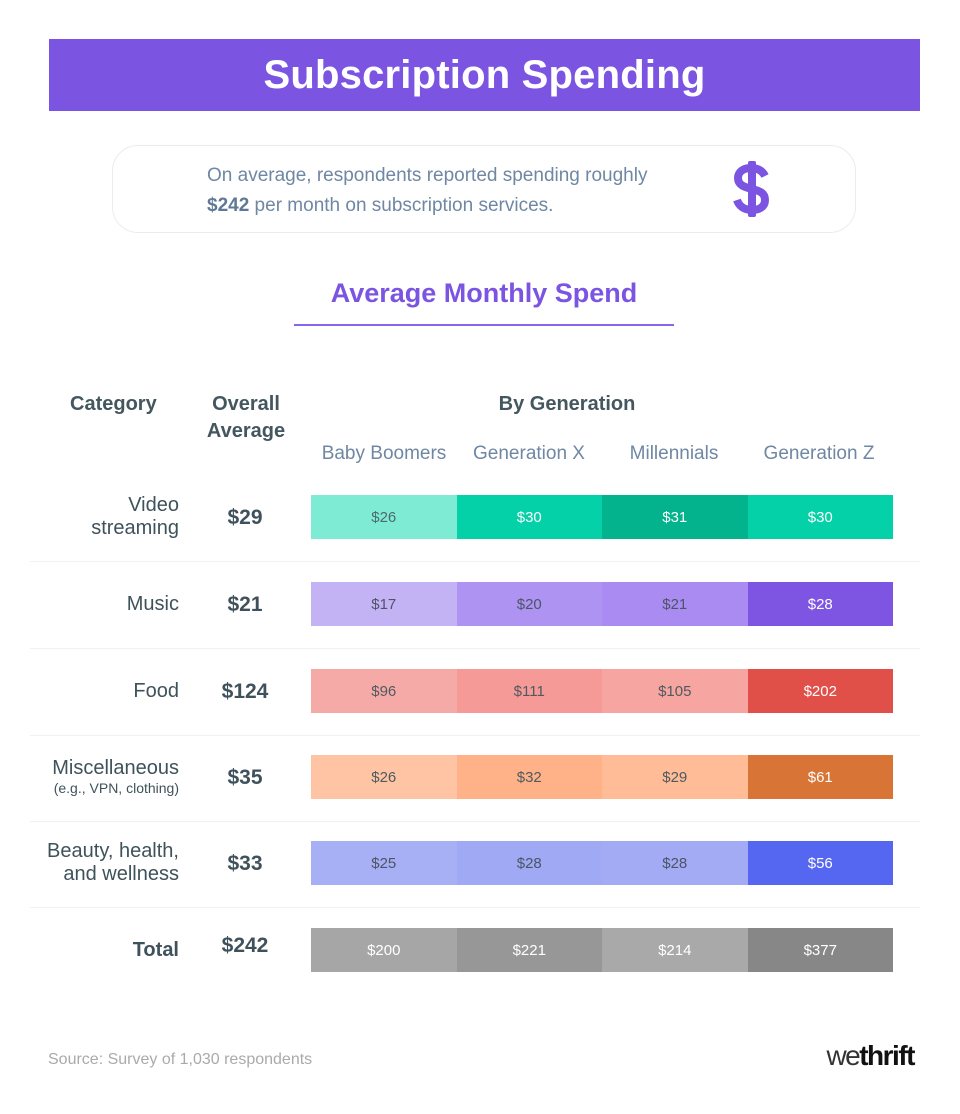 The image size is (960, 1114). What do you see at coordinates (529, 691) in the screenshot?
I see `generation-cell-generation-x: $111` at bounding box center [529, 691].